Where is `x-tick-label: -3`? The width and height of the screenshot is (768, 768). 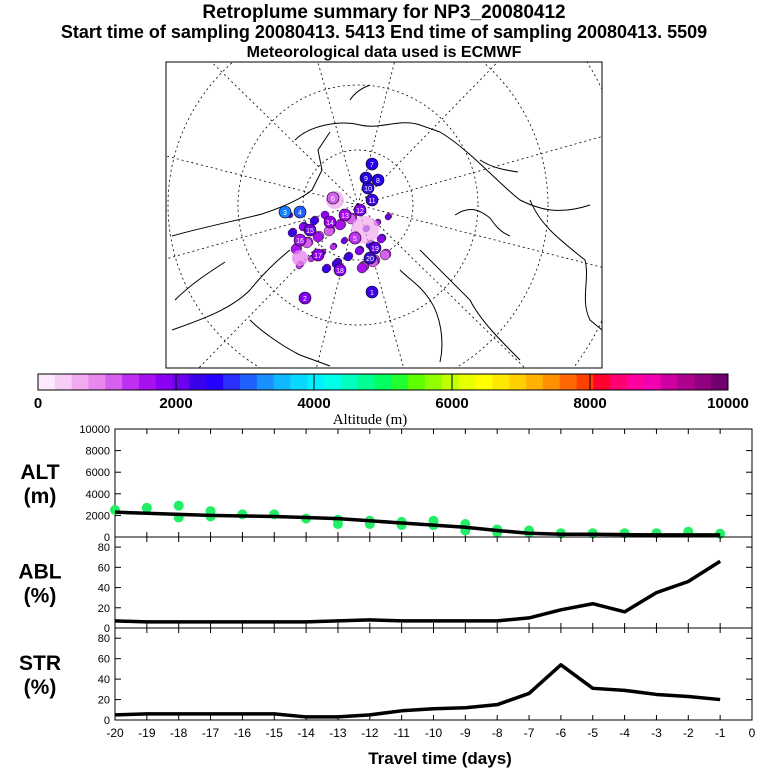 x-tick-label: -3 is located at coordinates (656, 733).